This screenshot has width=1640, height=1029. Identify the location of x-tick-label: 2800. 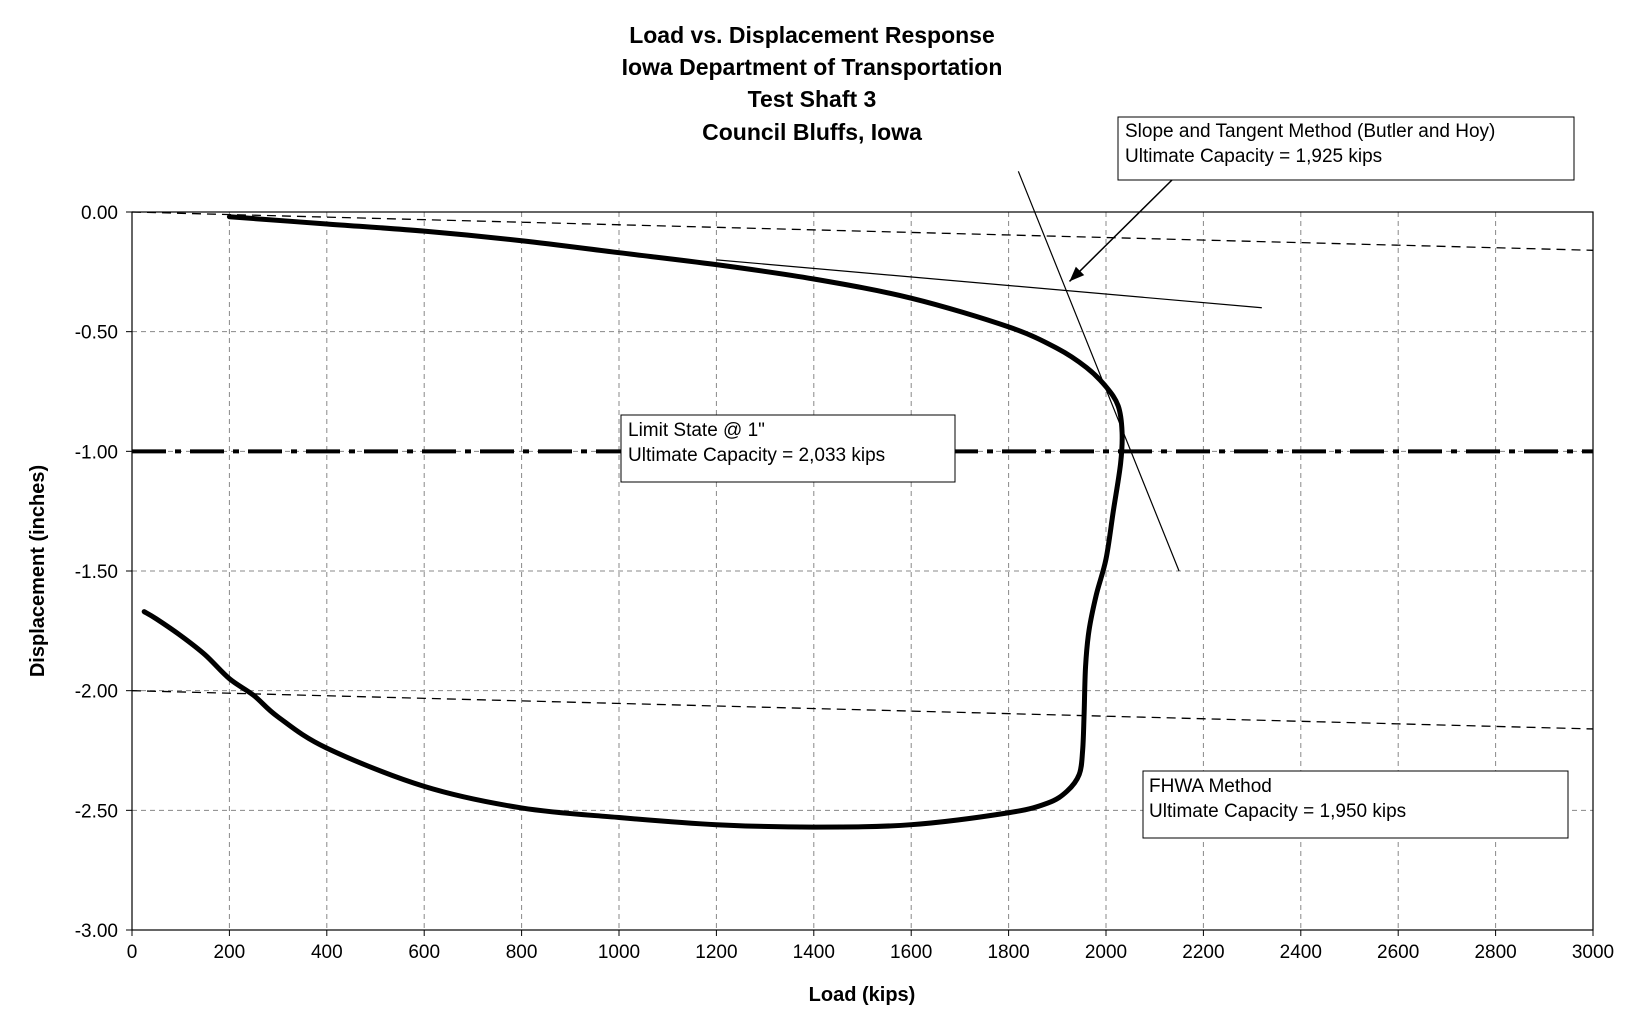
(1495, 952).